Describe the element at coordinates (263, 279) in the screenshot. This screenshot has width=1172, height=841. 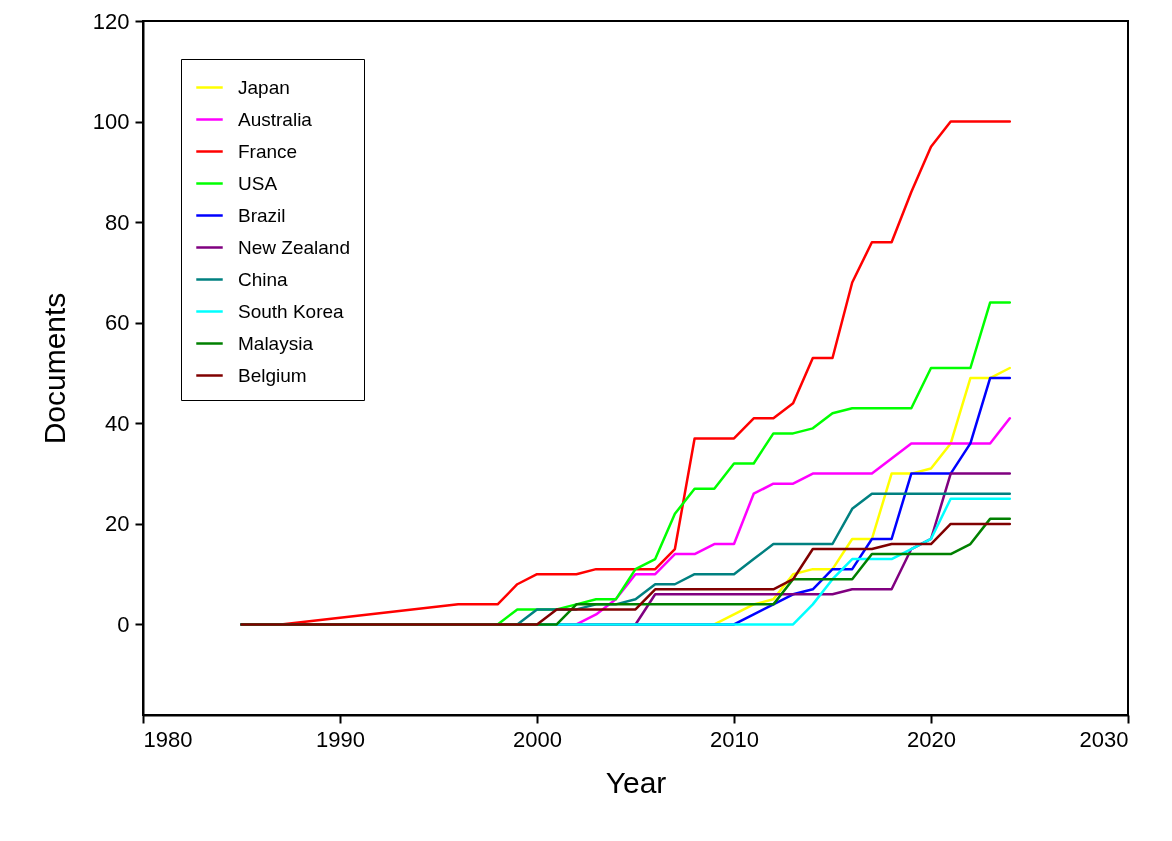
I see `legend-label: China` at that location.